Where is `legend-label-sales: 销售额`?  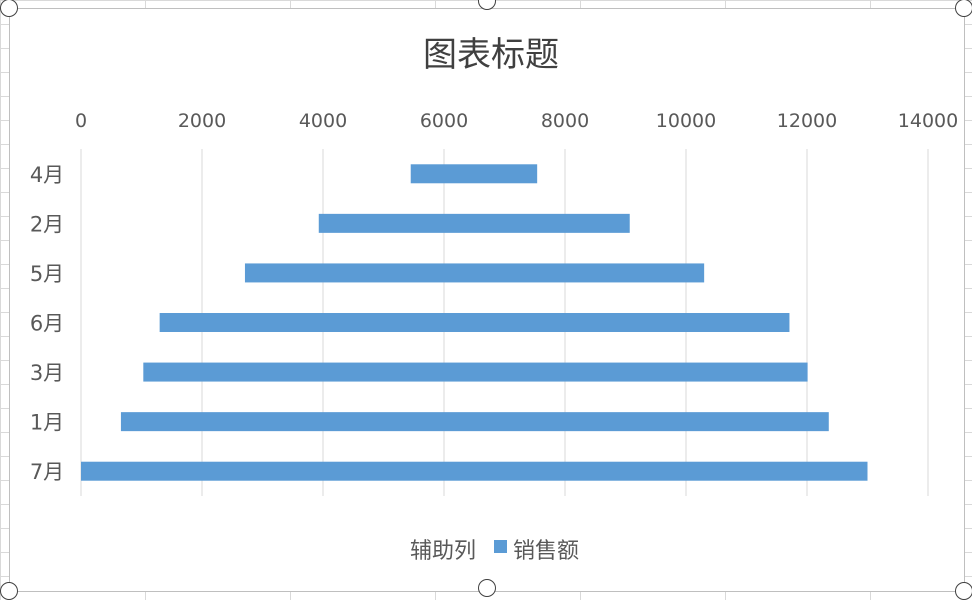 legend-label-sales: 销售额 is located at coordinates (546, 551).